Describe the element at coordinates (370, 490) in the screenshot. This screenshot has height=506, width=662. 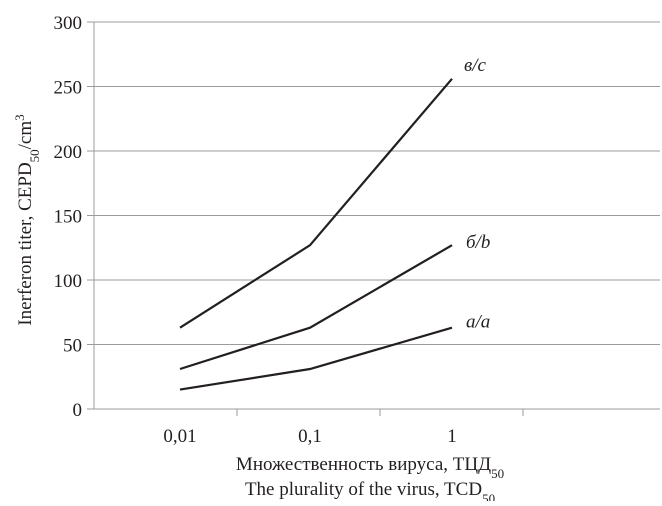
I see `x-axis-title-en: The plurality of the virus, TCD50` at that location.